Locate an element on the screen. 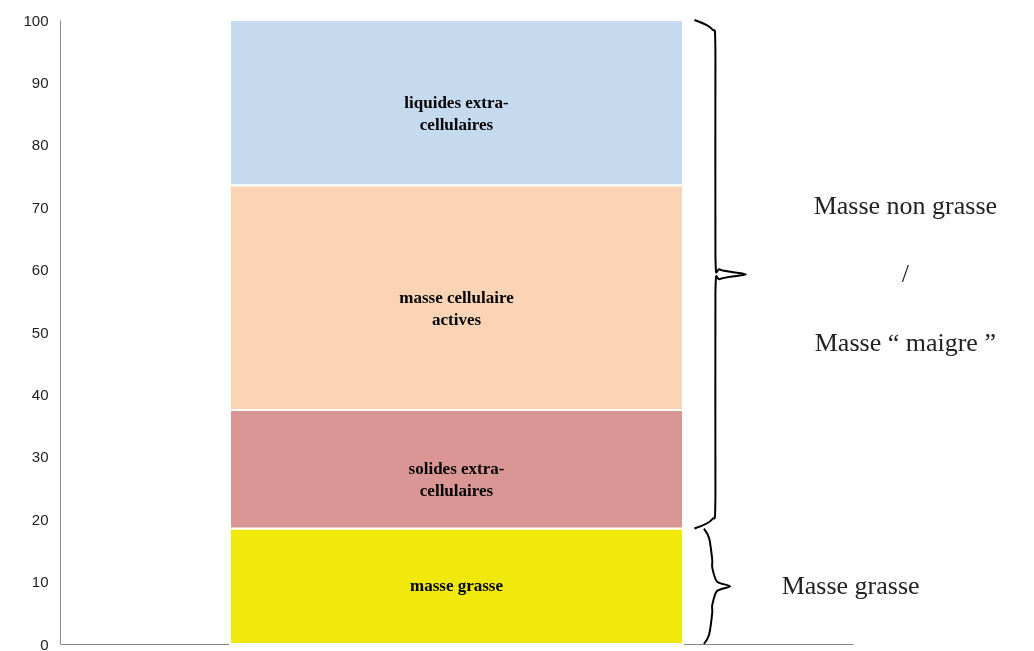 The height and width of the screenshot is (651, 1034). series-label: solides extra-cellulaires is located at coordinates (456, 480).